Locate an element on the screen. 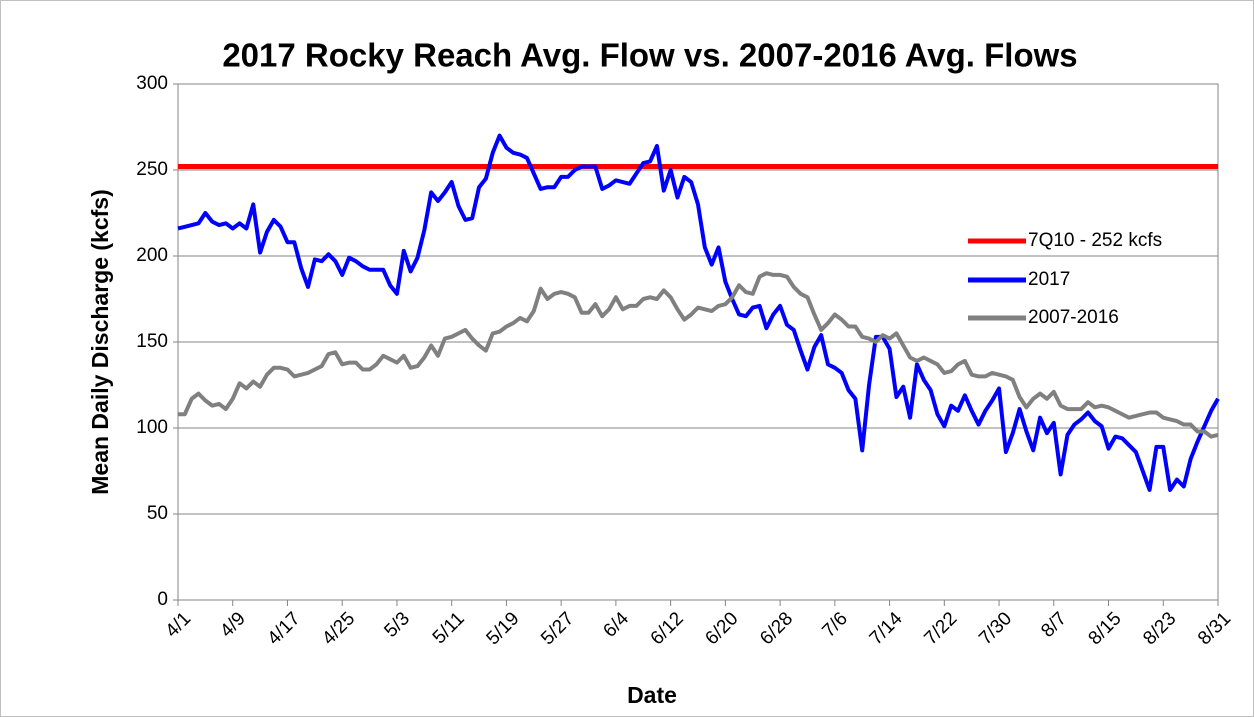 The image size is (1254, 717). y-tick-label: 0 is located at coordinates (162, 599).